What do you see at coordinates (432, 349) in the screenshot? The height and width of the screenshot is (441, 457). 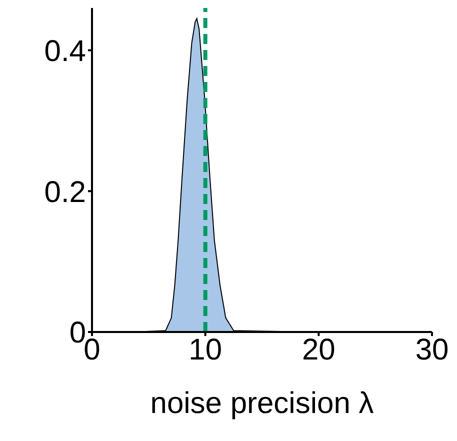 I see `x-tick-label: 30` at bounding box center [432, 349].